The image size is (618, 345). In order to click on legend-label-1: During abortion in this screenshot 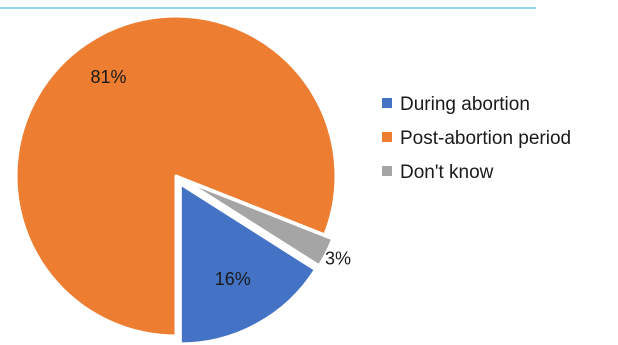, I will do `click(465, 104)`.